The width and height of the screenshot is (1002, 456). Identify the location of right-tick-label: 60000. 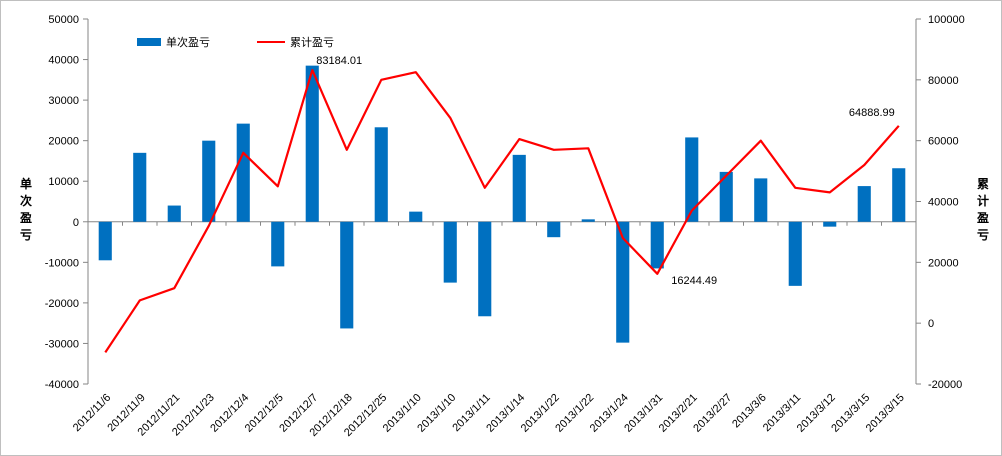
(943, 142).